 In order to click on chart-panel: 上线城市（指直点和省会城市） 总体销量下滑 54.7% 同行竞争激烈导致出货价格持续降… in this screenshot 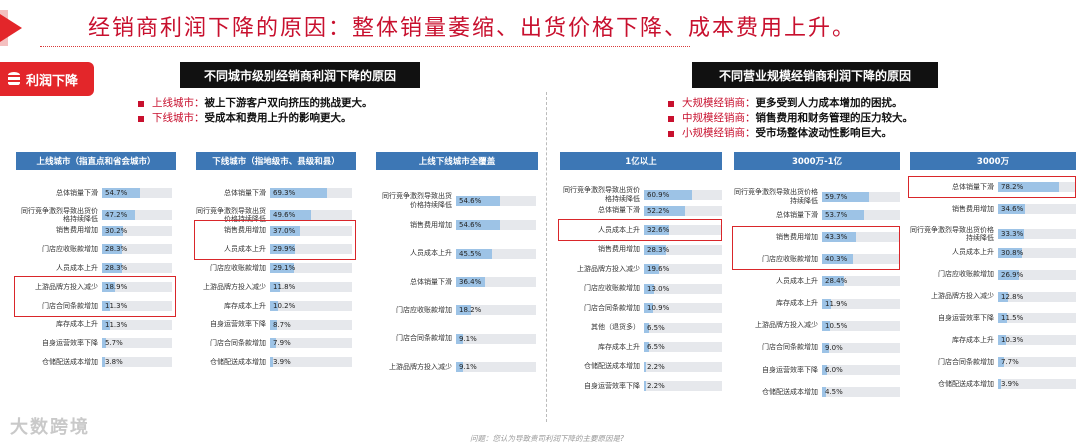, I will do `click(95, 260)`.